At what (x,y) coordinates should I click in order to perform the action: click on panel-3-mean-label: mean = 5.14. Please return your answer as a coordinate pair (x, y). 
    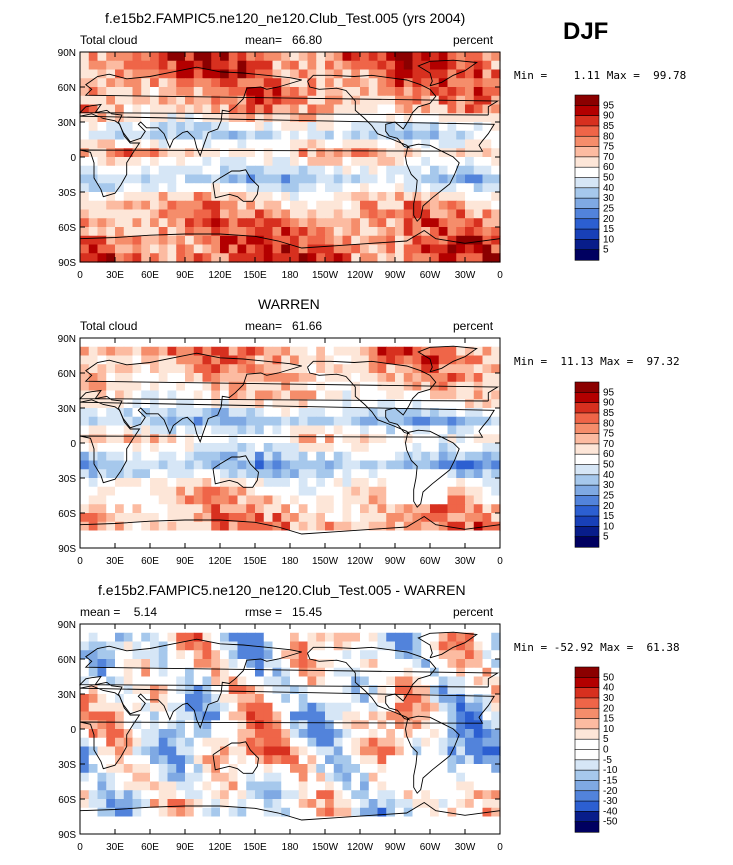
    Looking at the image, I should click on (119, 612).